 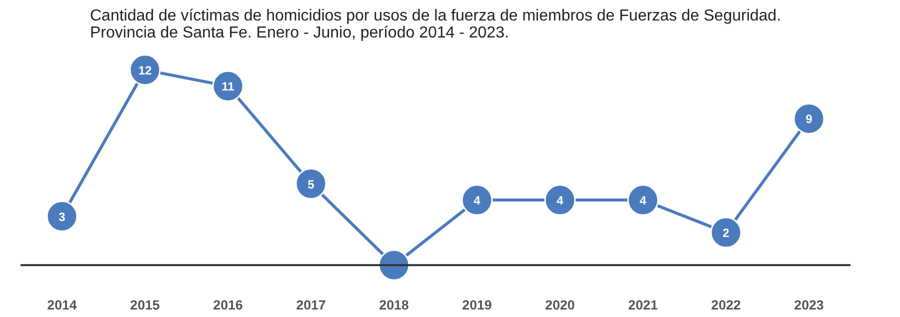 What do you see at coordinates (726, 305) in the screenshot?
I see `x-tick-label: 2022` at bounding box center [726, 305].